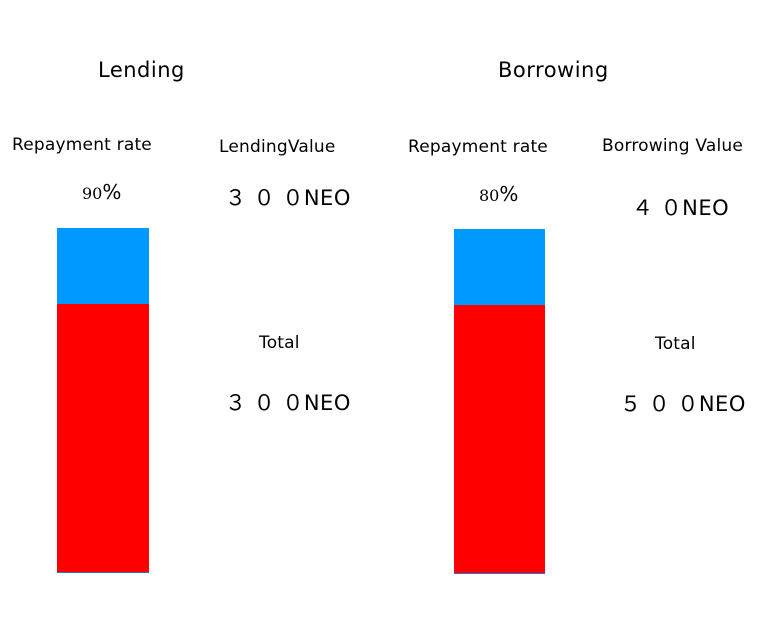 This screenshot has width=779, height=629. I want to click on borrowing-total-value: ５ ０ ０NEO, so click(683, 404).